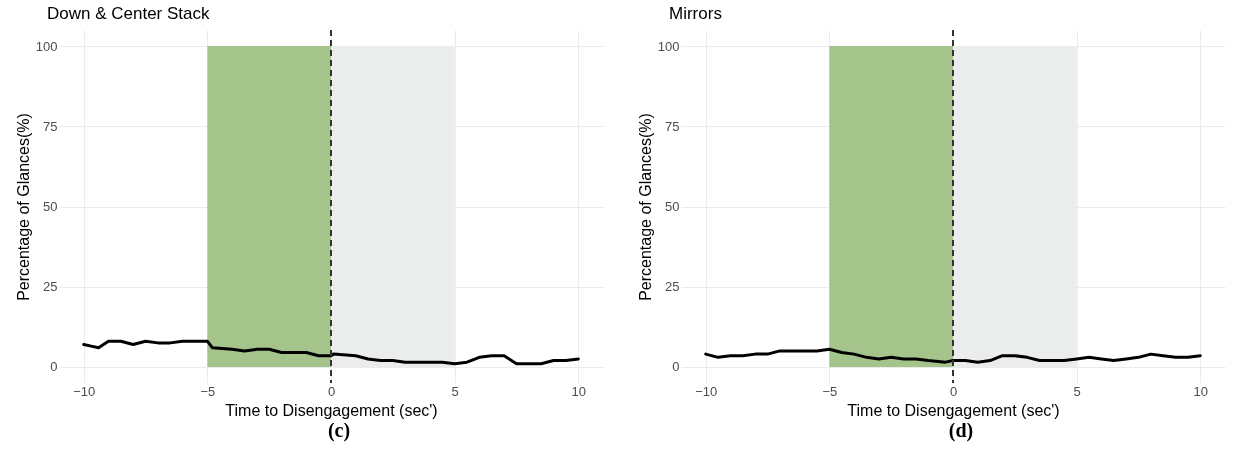 The image size is (1243, 465). What do you see at coordinates (129, 13) in the screenshot?
I see `chart-title: Down & Center Stack` at bounding box center [129, 13].